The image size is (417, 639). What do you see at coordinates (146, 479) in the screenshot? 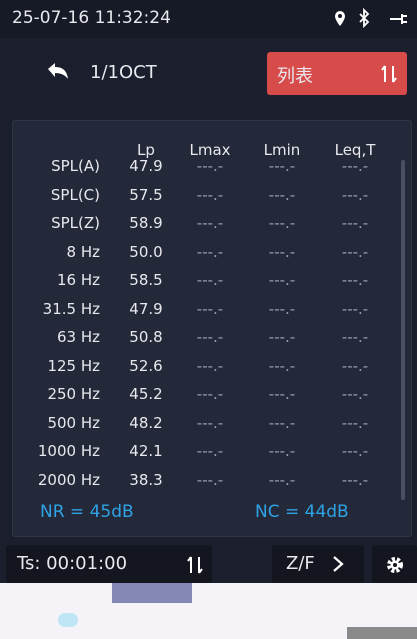
I see `cell-value: 38.3` at bounding box center [146, 479].